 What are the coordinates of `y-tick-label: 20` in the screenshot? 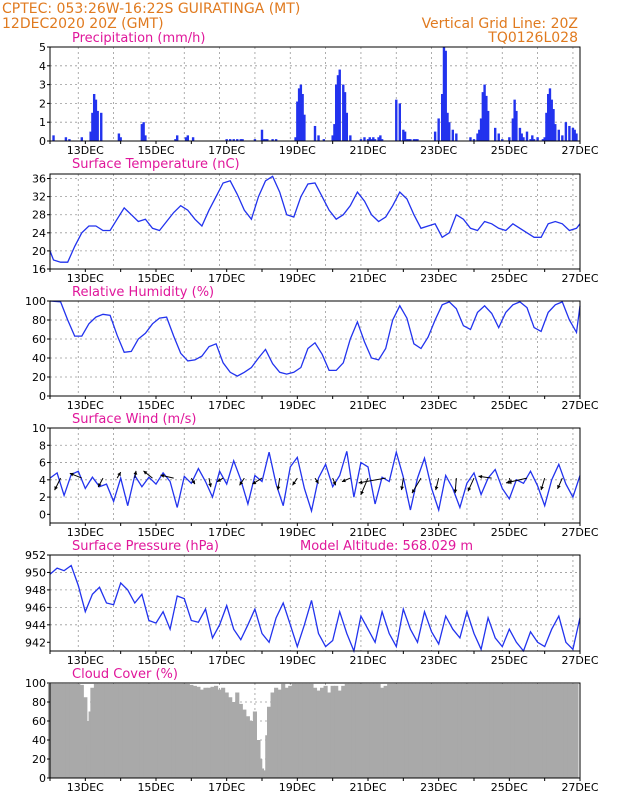 It's located at (39, 759).